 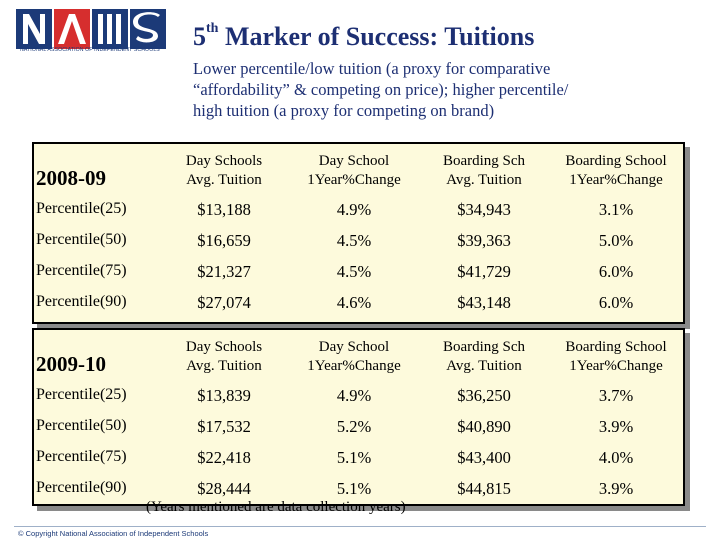 I want to click on table-year: 2008-09, so click(x=71, y=178).